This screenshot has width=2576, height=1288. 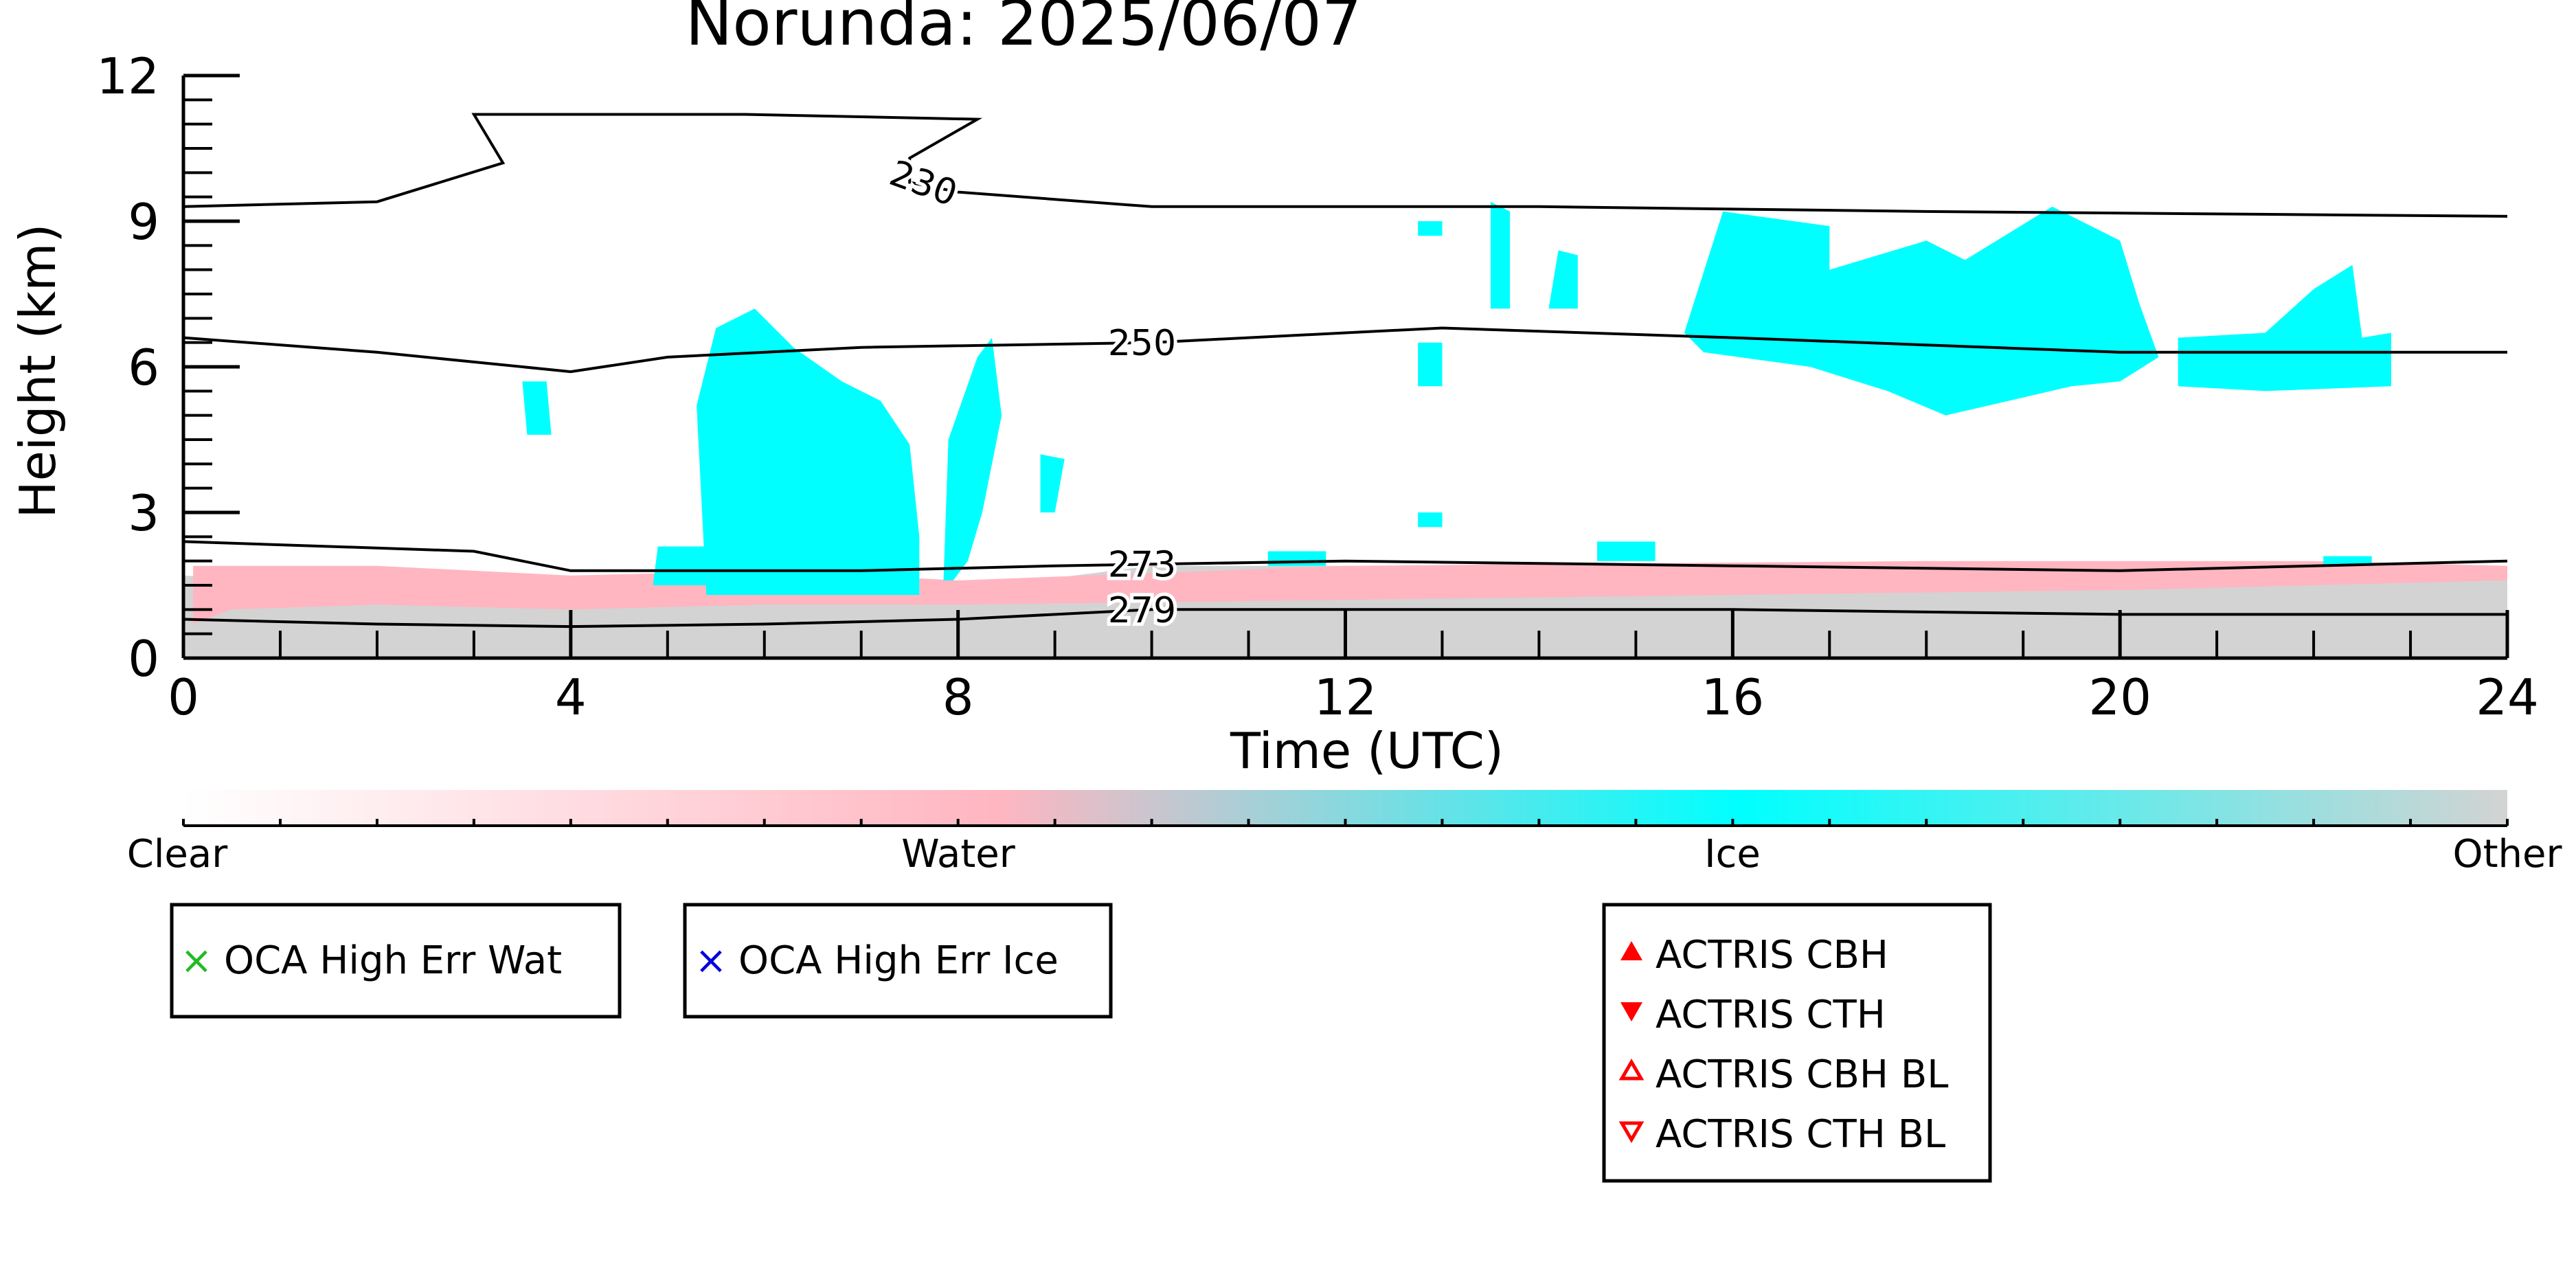 What do you see at coordinates (2507, 854) in the screenshot?
I see `colorbar-label-other: Other` at bounding box center [2507, 854].